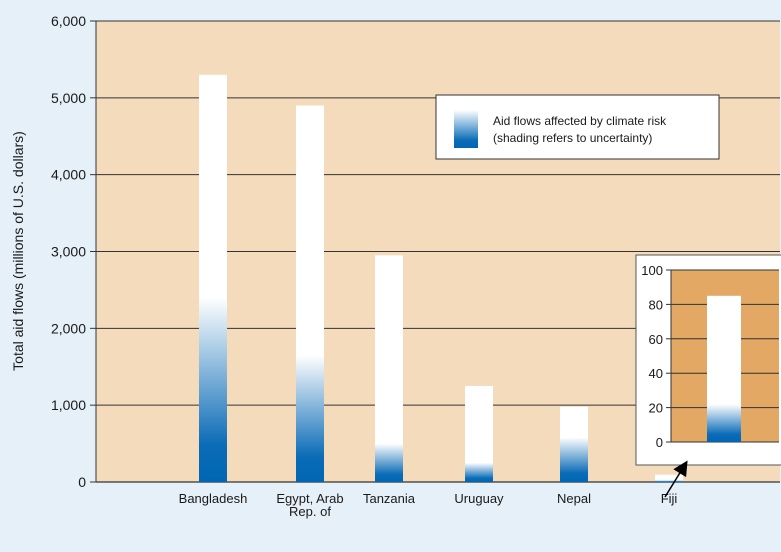  I want to click on inset-y-ticks: 0 20 40 60 80 100, so click(656, 356).